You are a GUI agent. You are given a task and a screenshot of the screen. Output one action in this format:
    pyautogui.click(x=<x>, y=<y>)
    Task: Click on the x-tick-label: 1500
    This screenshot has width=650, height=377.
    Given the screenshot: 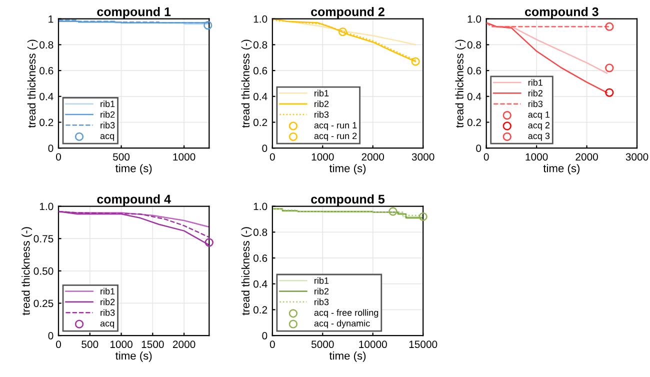 What is the action you would take?
    pyautogui.click(x=153, y=344)
    